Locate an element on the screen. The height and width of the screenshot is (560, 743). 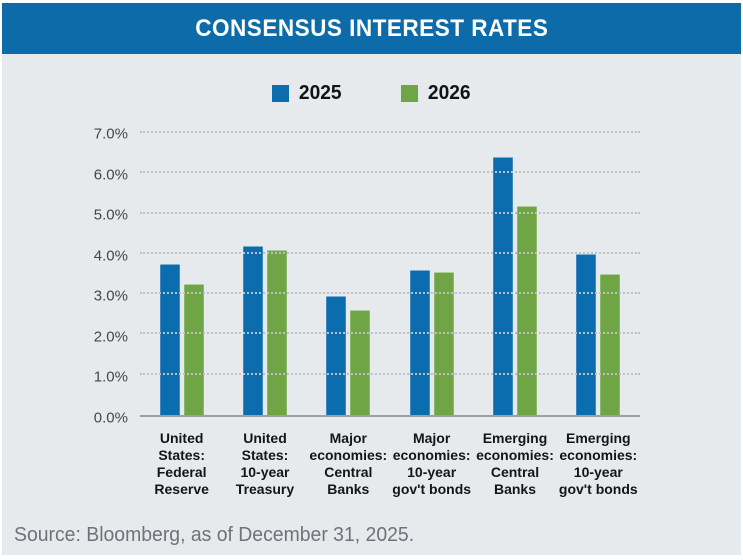
x-axis-category-label: Emerging economies: Central Banks is located at coordinates (515, 463).